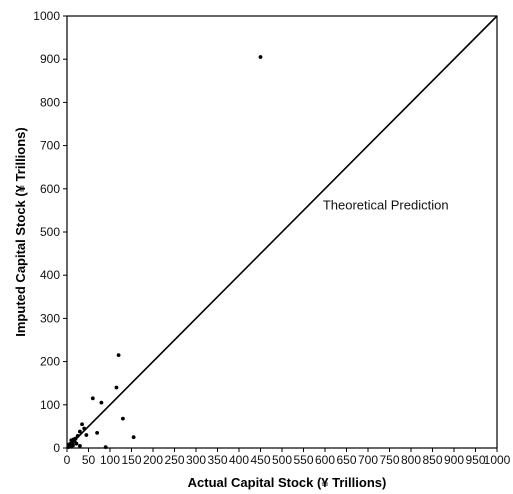 The height and width of the screenshot is (494, 513). What do you see at coordinates (432, 460) in the screenshot?
I see `x-tick-label: 850` at bounding box center [432, 460].